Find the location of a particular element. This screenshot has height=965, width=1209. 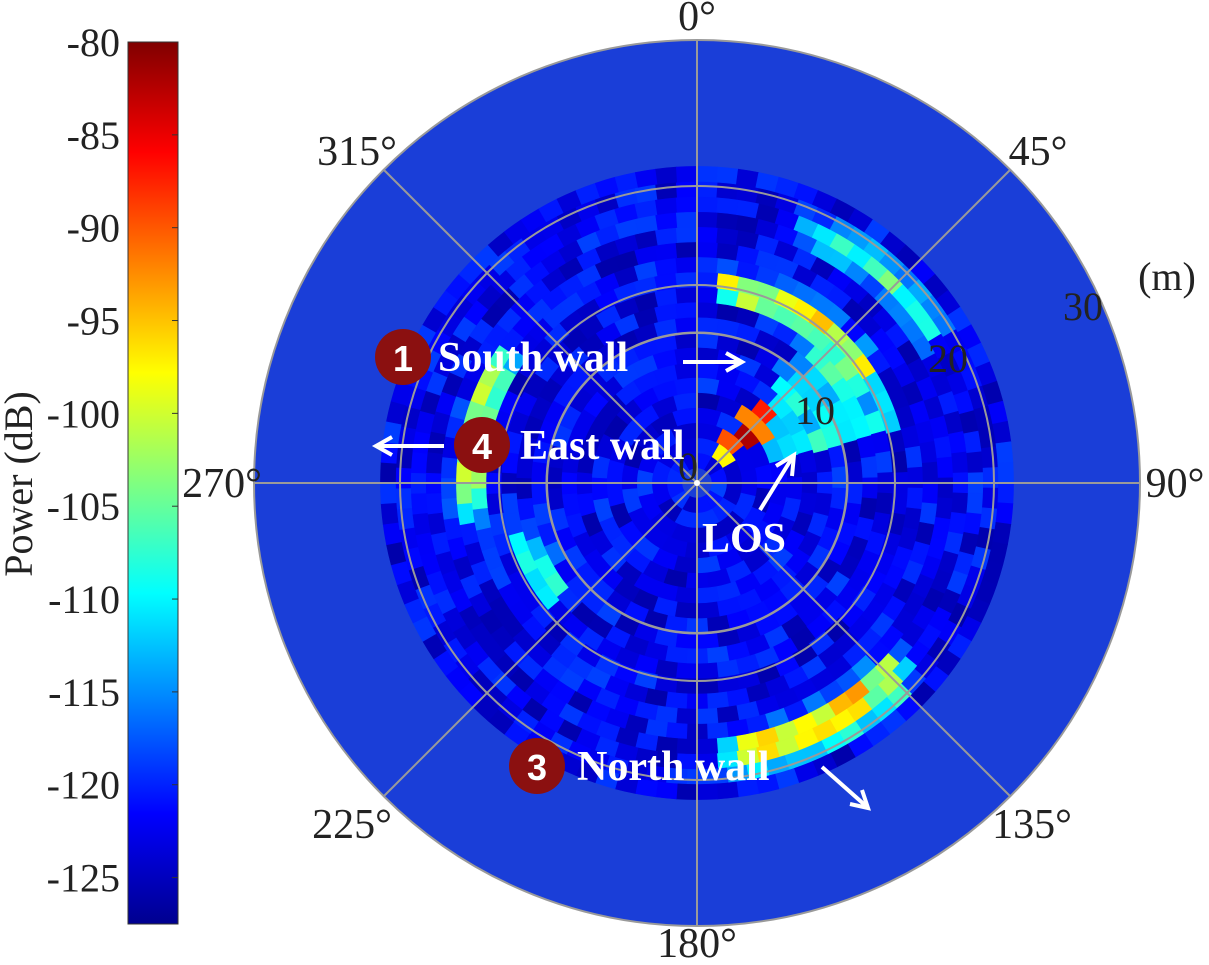

annotation-east-wall: 4 East wall is located at coordinates (528, 445).